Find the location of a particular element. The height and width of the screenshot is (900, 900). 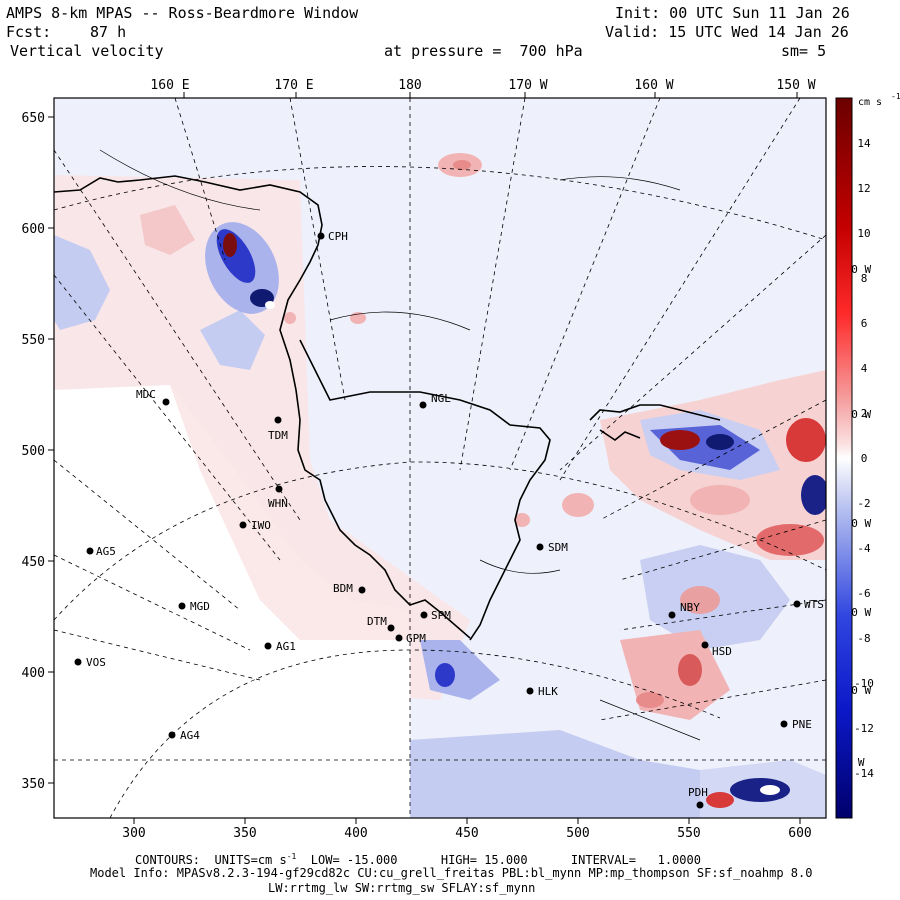

colorbar-tick: 0 is located at coordinates (864, 458).